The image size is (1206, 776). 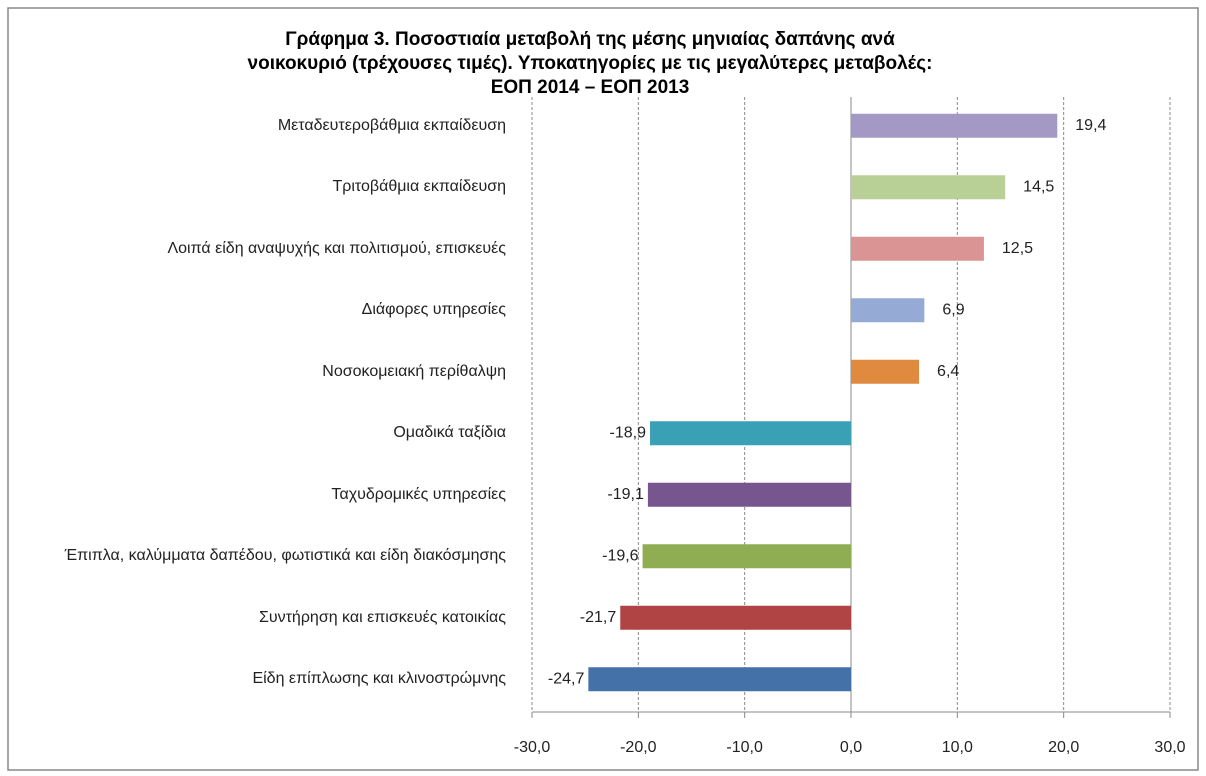 I want to click on value-label: 6,4, so click(x=948, y=371).